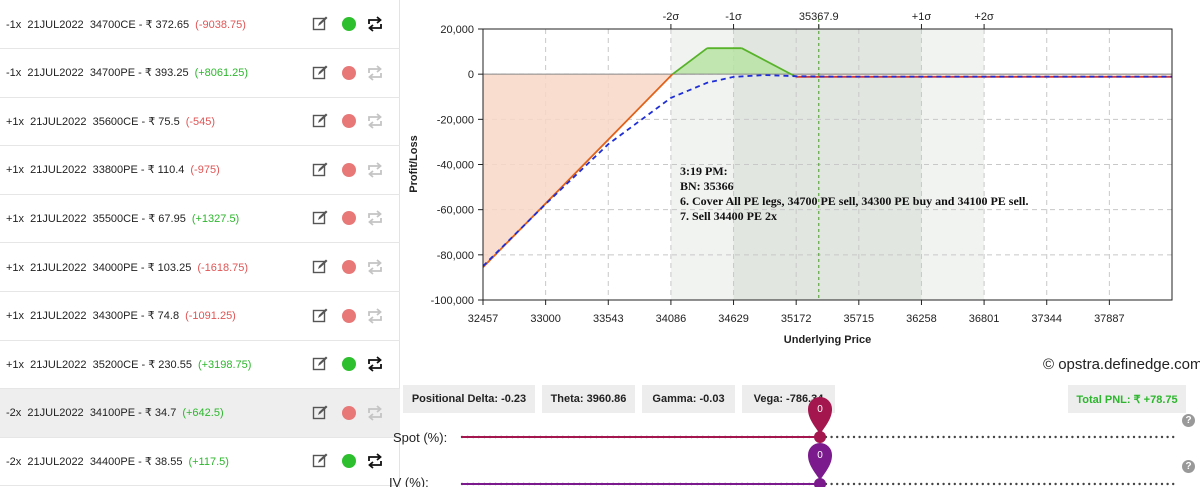 This screenshot has width=1200, height=487. What do you see at coordinates (200, 316) in the screenshot?
I see `leg-row: +1x 21JUL2022 34300PE - ₹ 74.8 (-1091.25)` at bounding box center [200, 316].